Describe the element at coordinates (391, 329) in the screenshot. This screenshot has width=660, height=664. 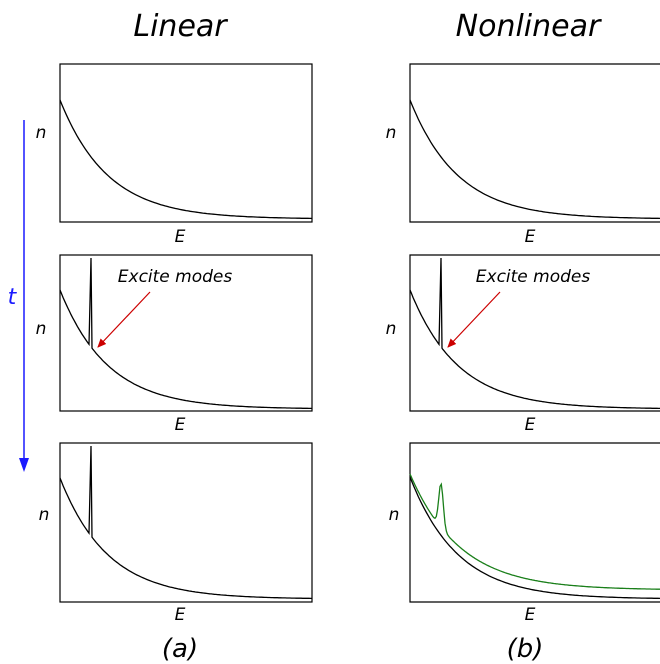
I see `panel-b2-ylabel: n` at that location.